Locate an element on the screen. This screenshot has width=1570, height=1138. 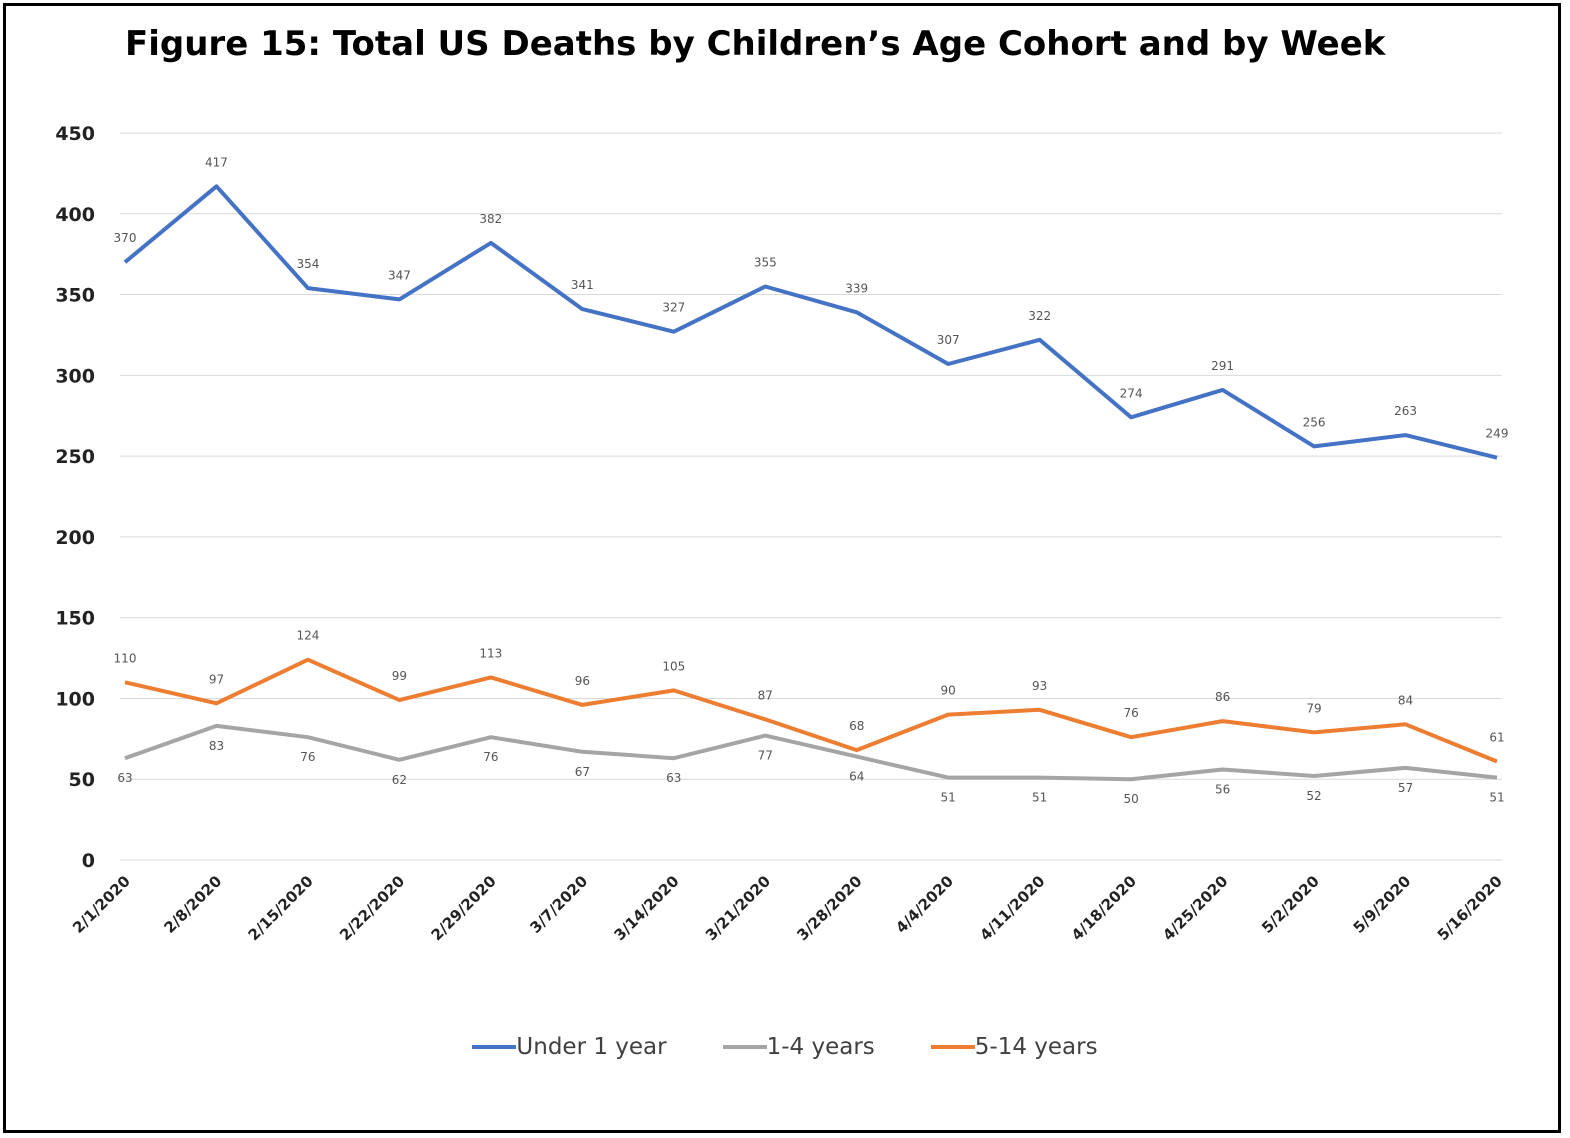
legend-item-1-4-years: 1-4 years is located at coordinates (798, 1047).